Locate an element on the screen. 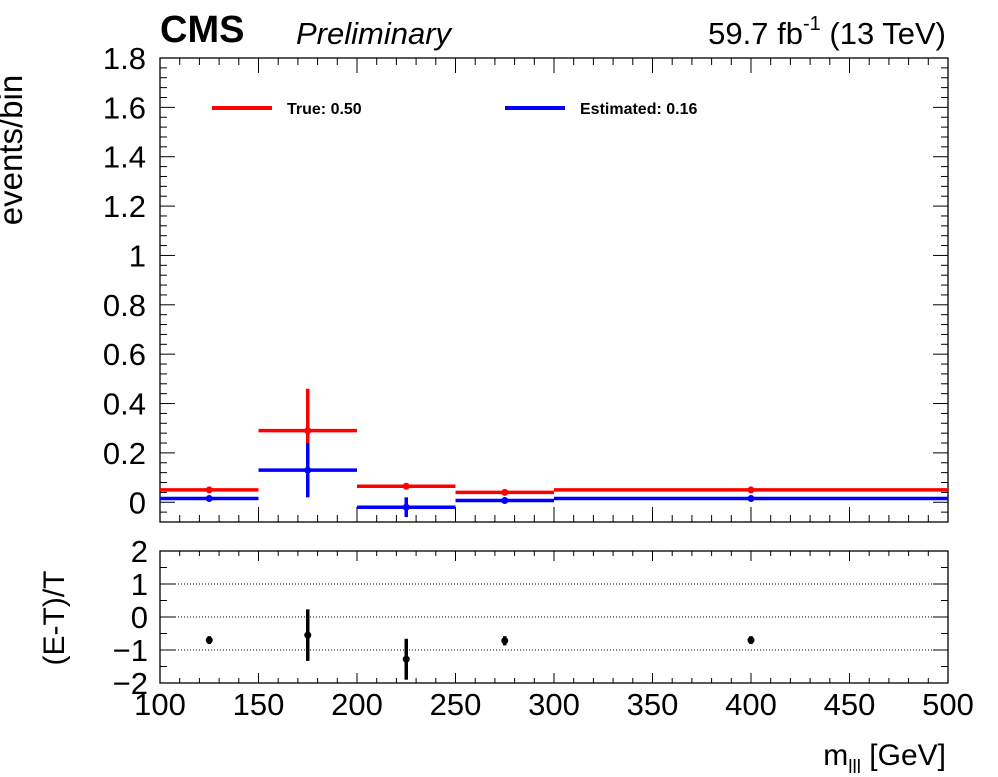 This screenshot has width=998, height=777. ratio-y-tick-label: 2 is located at coordinates (139, 551).